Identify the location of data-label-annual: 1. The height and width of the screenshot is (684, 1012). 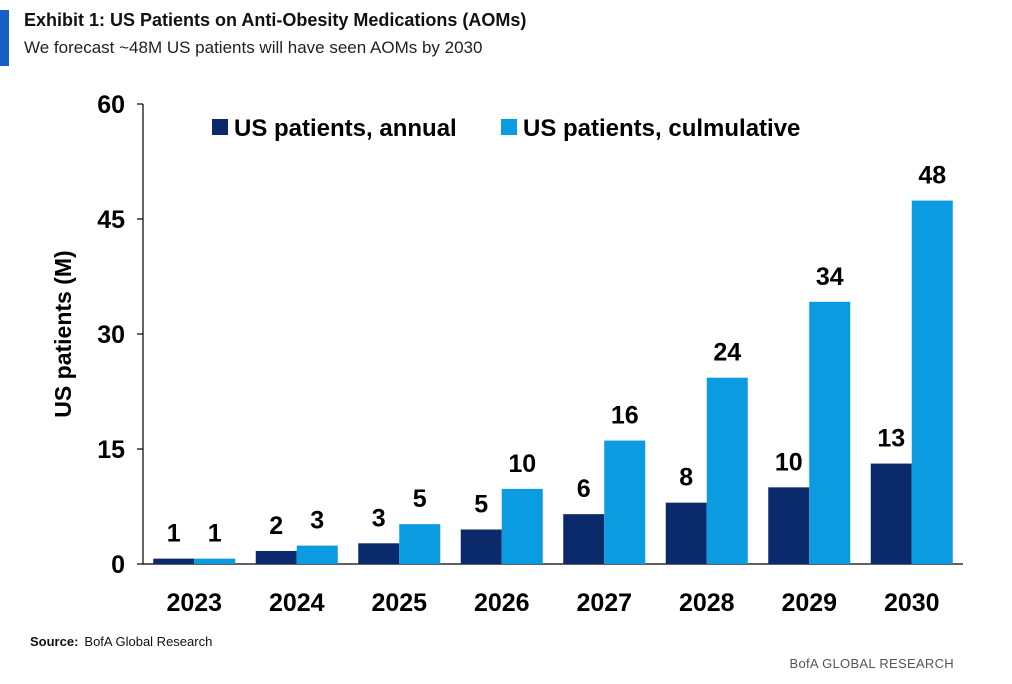
(174, 534).